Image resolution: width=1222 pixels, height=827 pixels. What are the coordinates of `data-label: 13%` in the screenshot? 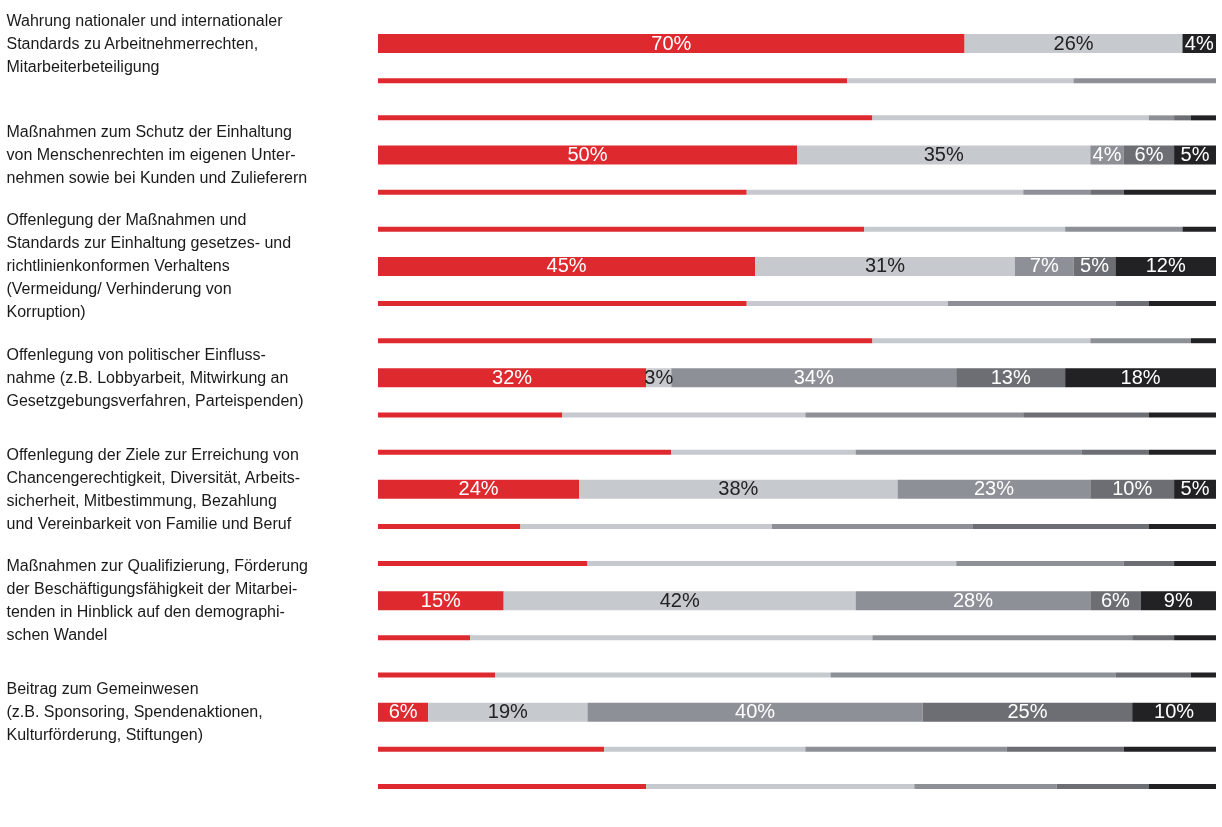 It's located at (1010, 376).